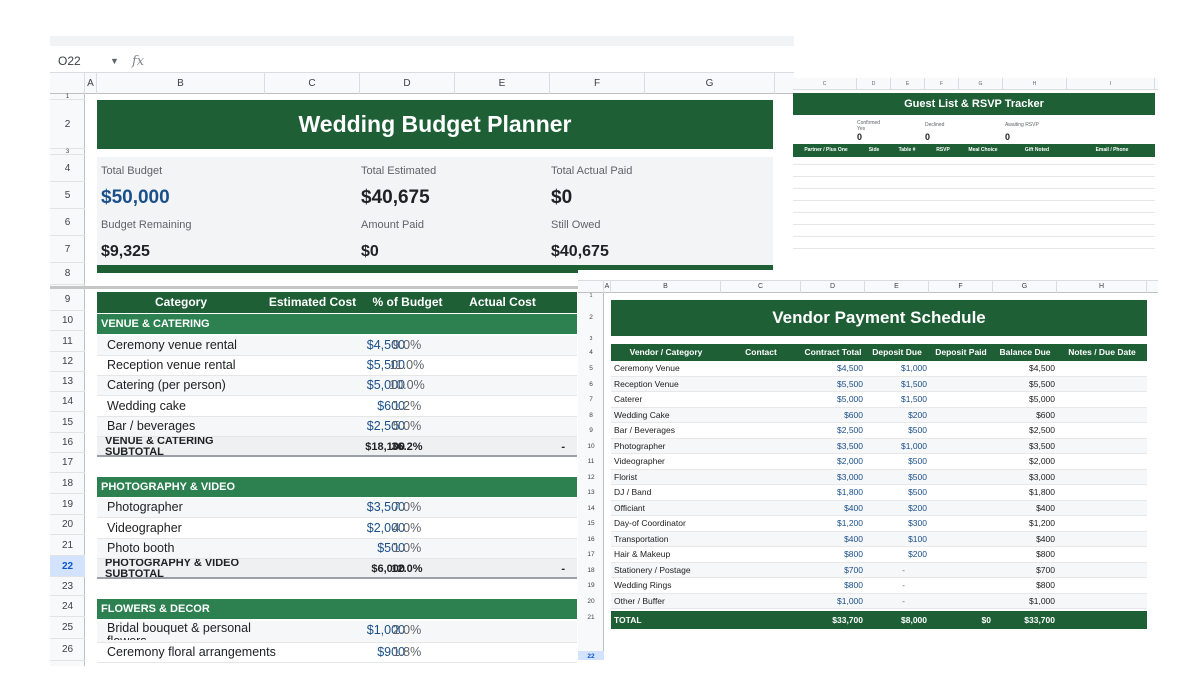  I want to click on vendor-row: Other / Buffer $1,000 - $1,000, so click(879, 601).